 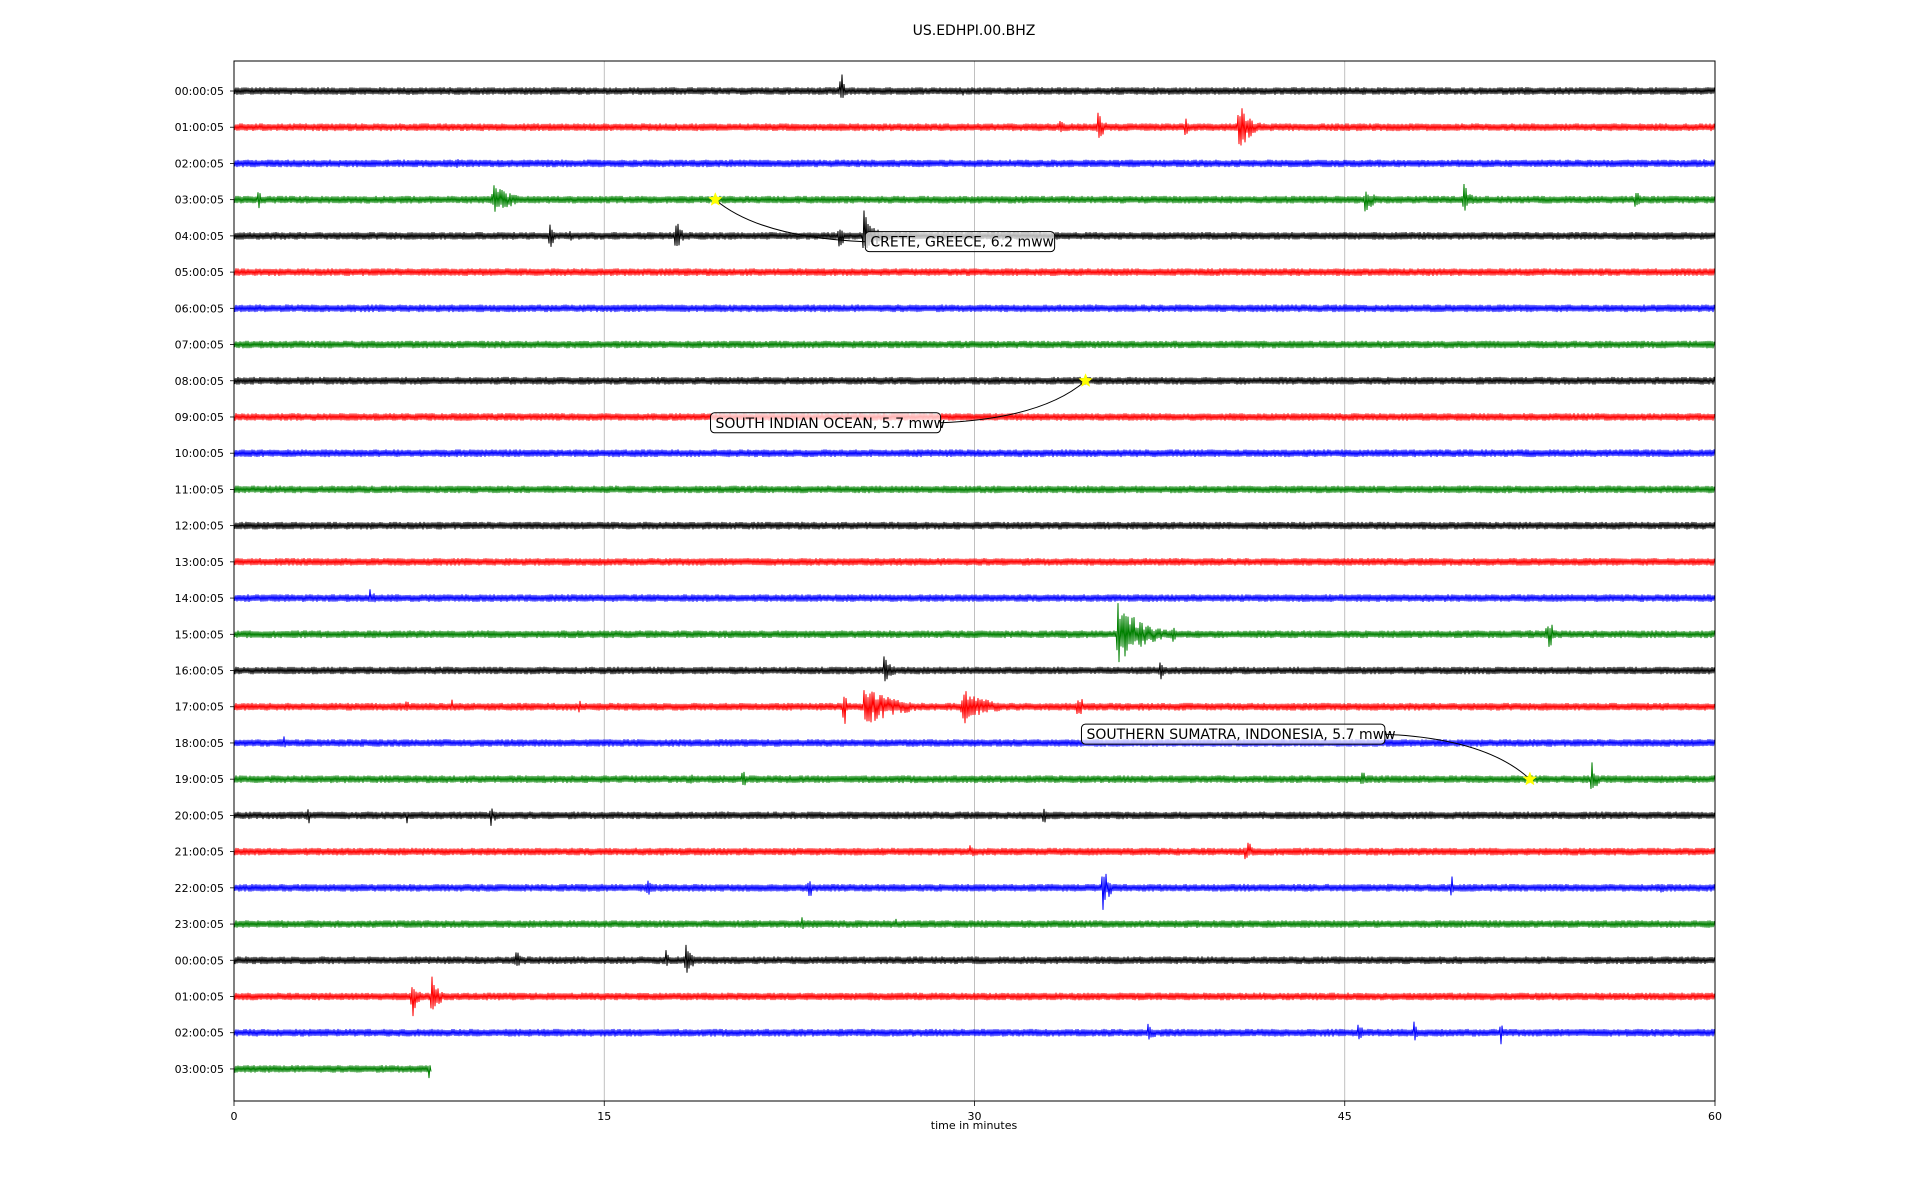 What do you see at coordinates (199, 163) in the screenshot?
I see `row-label-2: 02:00:05` at bounding box center [199, 163].